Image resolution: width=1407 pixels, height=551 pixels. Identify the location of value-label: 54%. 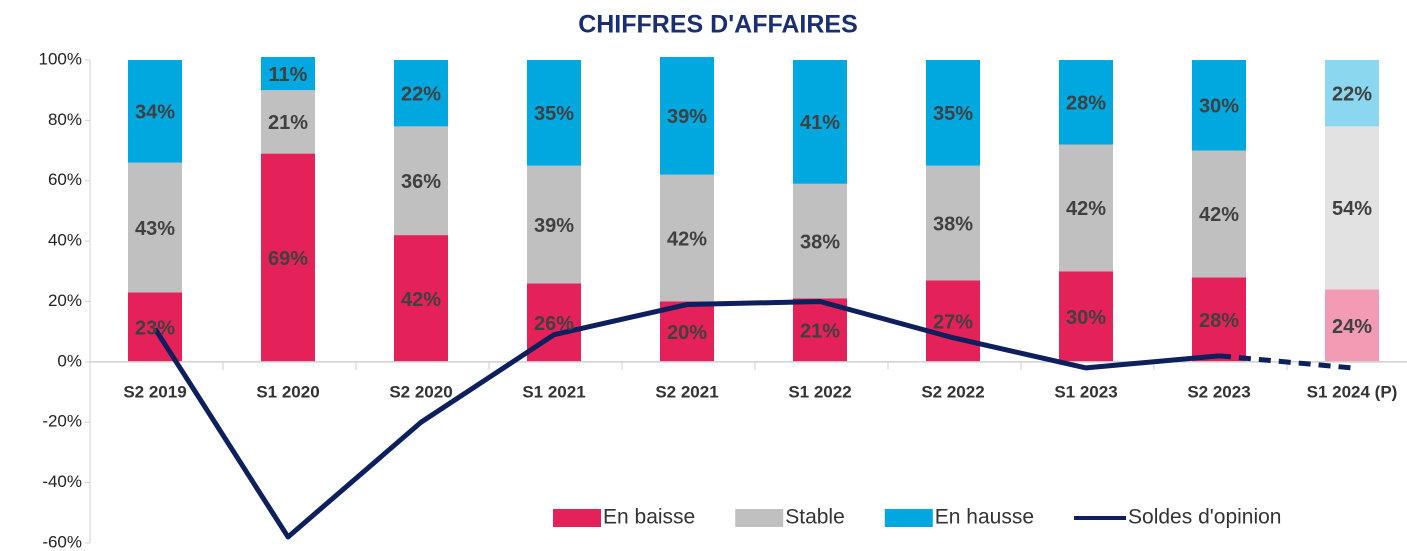
(1352, 209).